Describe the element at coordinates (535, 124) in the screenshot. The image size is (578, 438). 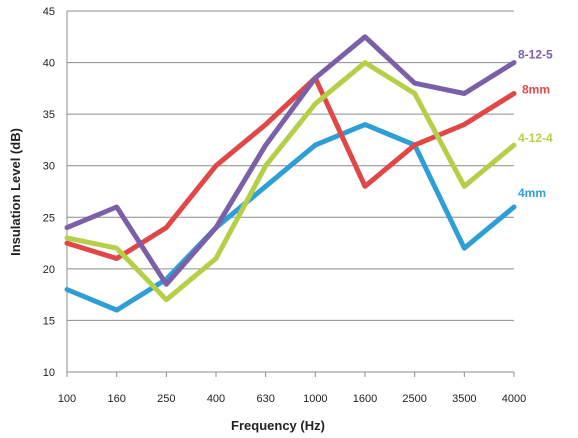
I see `series-labels: 4mm 8mm 4-12-4 8-12-5` at that location.